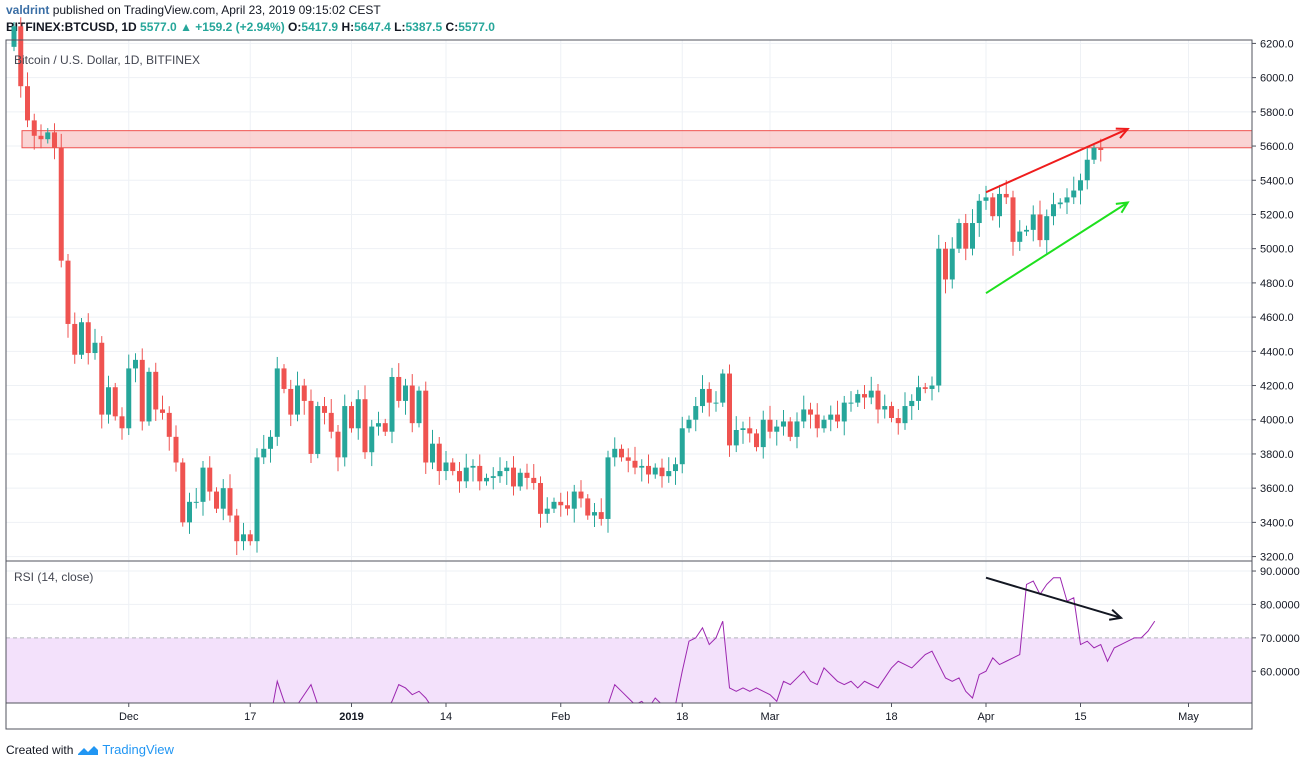 This screenshot has height=768, width=1316. I want to click on time-tick-label: Dec, so click(129, 717).